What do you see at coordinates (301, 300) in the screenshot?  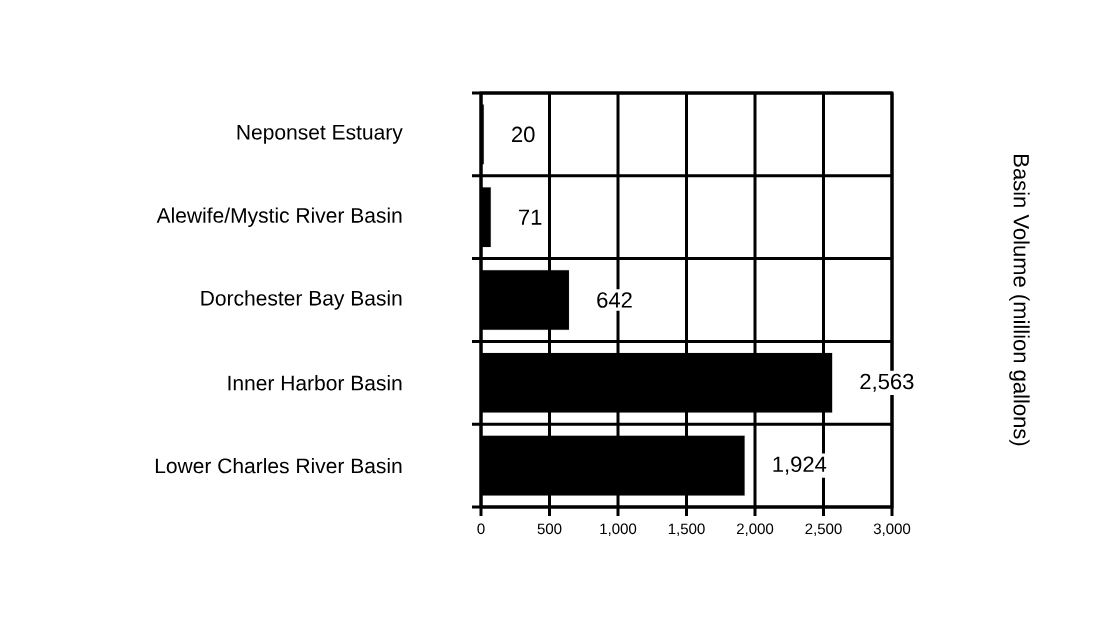 I see `y-tick-label: Dorchester Bay Basin` at bounding box center [301, 300].